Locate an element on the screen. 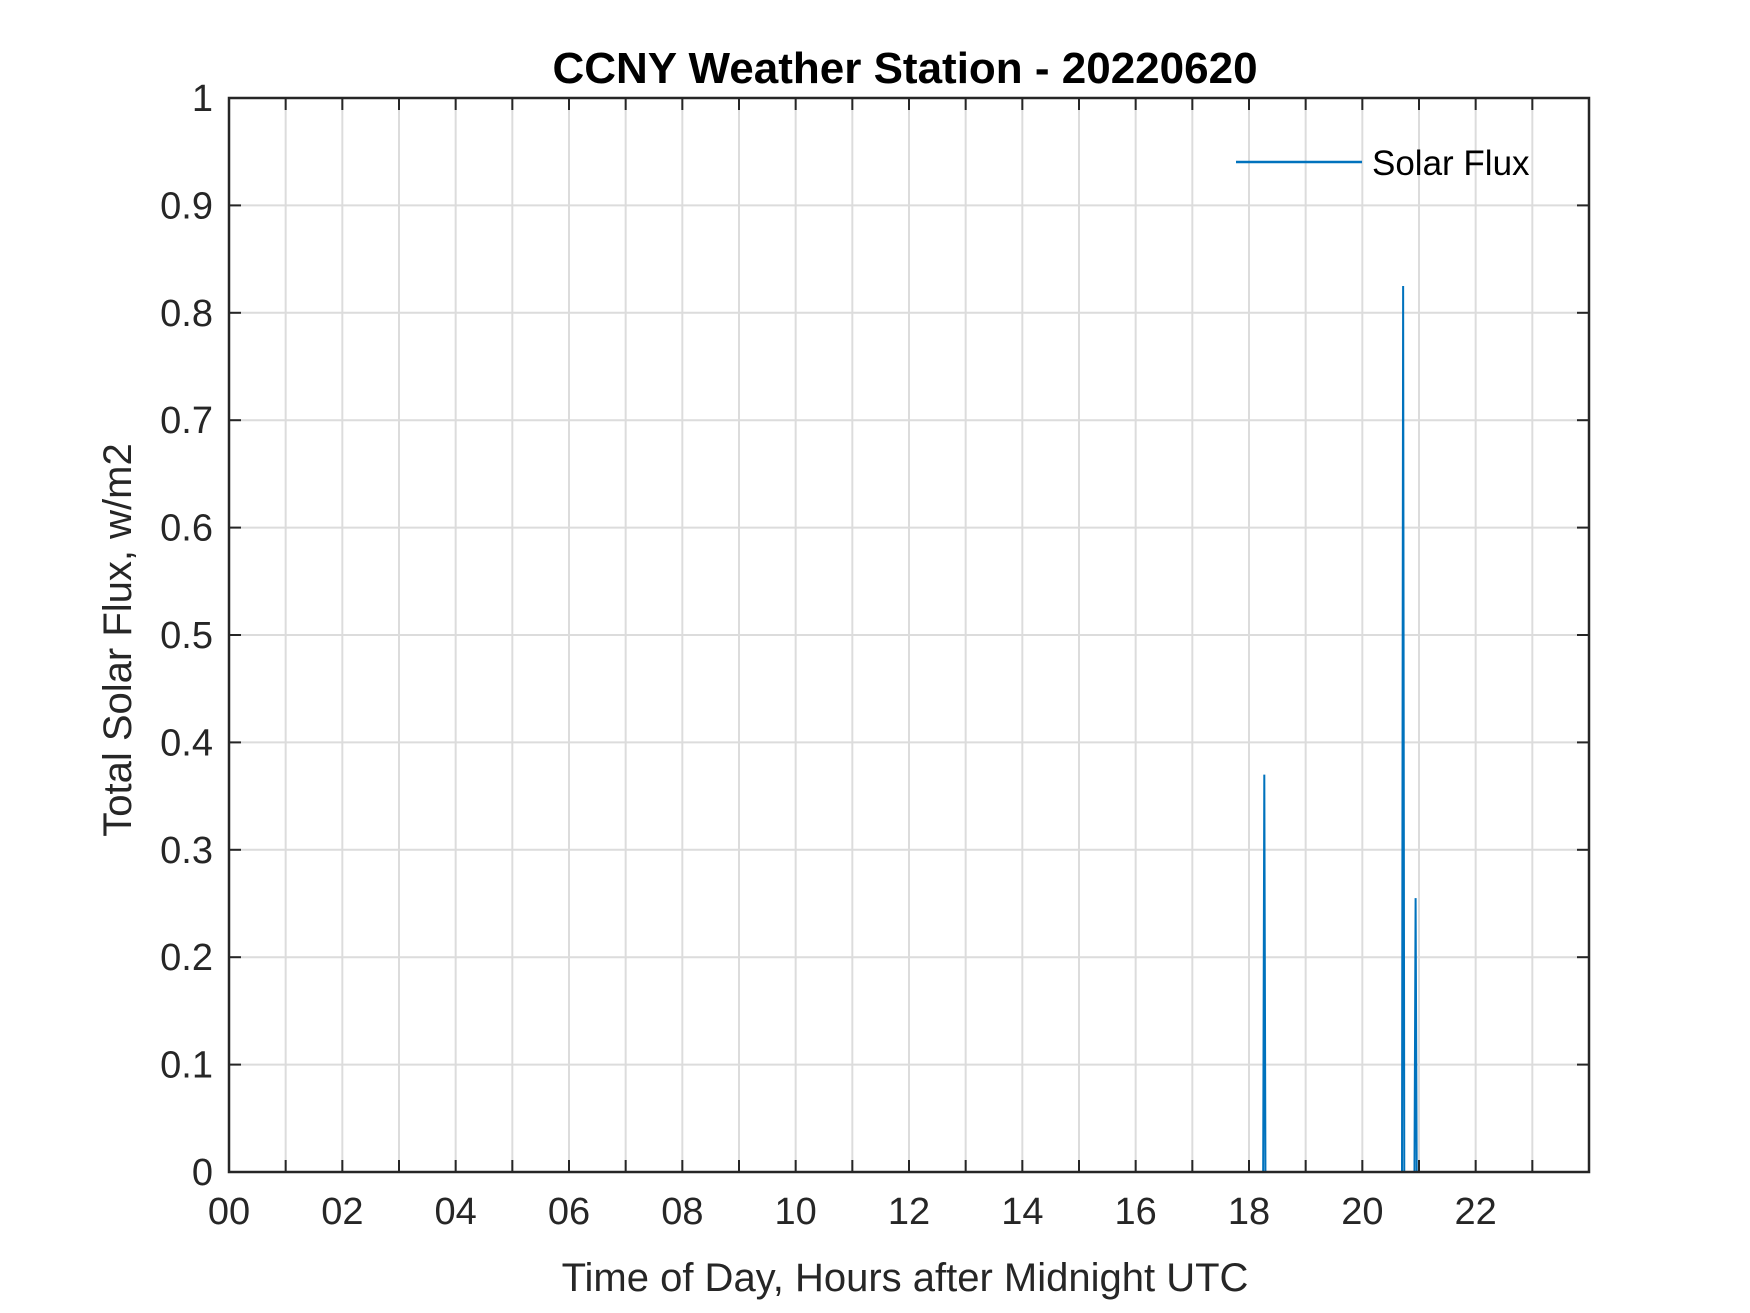 The height and width of the screenshot is (1313, 1750). x-tick-label: 22 is located at coordinates (1476, 1212).